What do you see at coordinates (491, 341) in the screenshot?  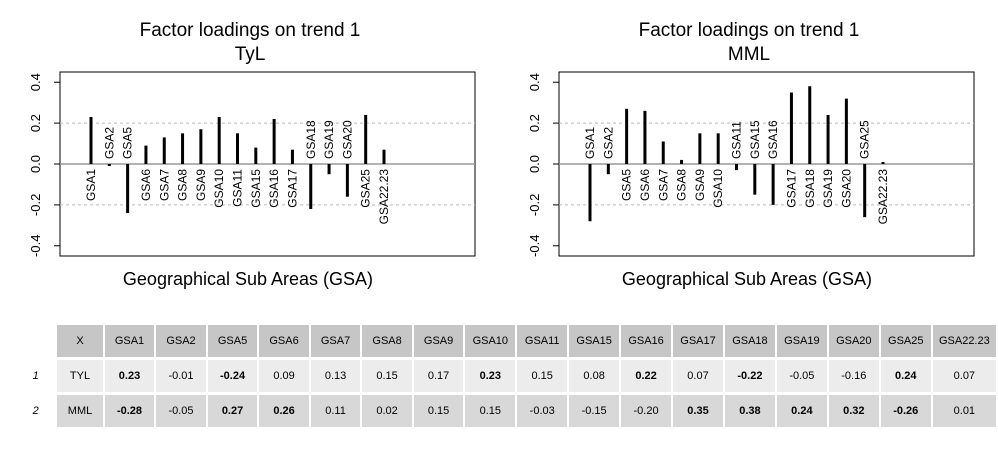 I see `column-header: GSA10` at bounding box center [491, 341].